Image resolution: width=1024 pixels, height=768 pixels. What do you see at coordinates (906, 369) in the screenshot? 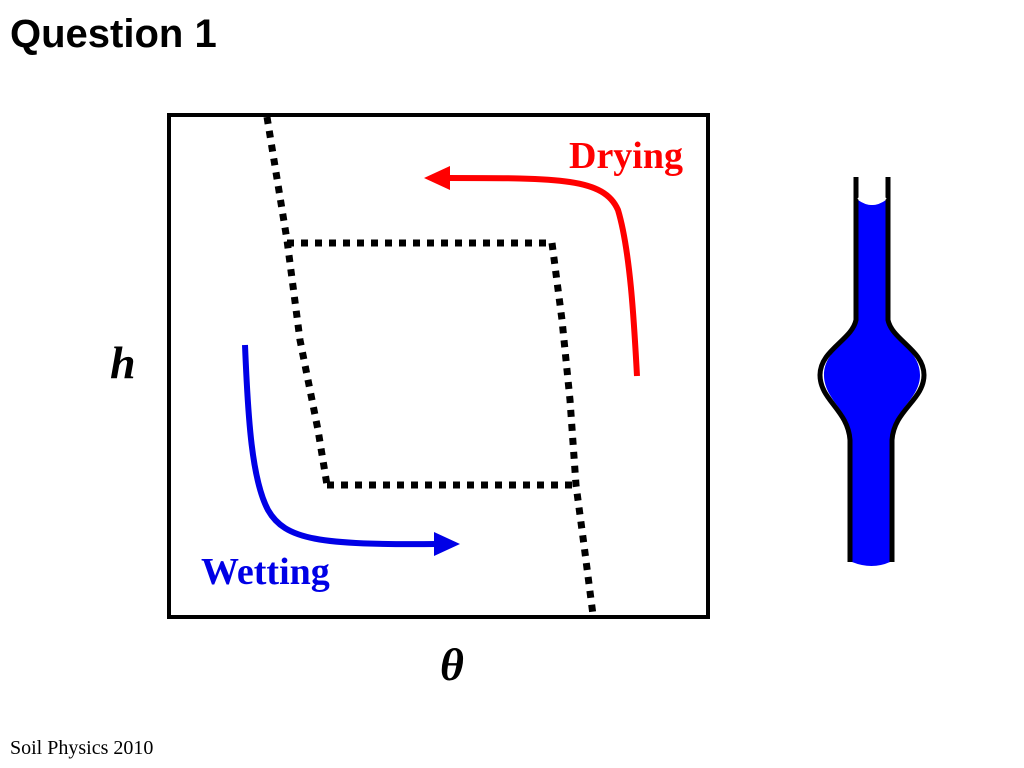
I see `pore-wall-right` at bounding box center [906, 369].